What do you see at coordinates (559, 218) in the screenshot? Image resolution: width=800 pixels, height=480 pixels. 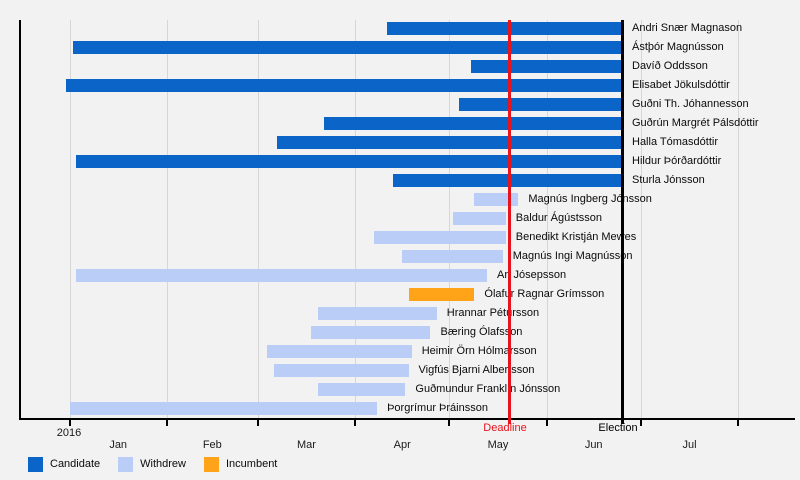 I see `candidate-name-label: Baldur Ágústsson` at bounding box center [559, 218].